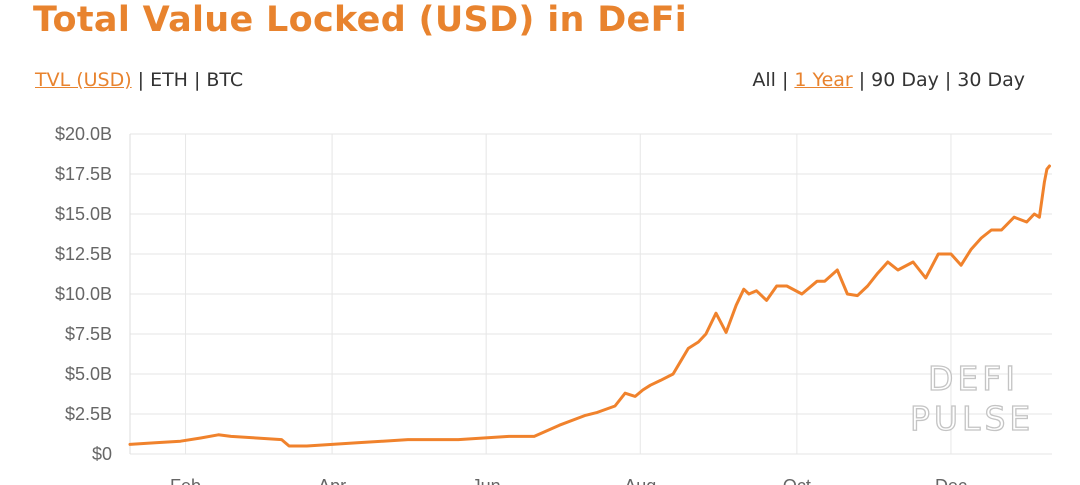 The image size is (1080, 485). What do you see at coordinates (991, 80) in the screenshot?
I see `tab-range-30-day: 30 Day` at bounding box center [991, 80].